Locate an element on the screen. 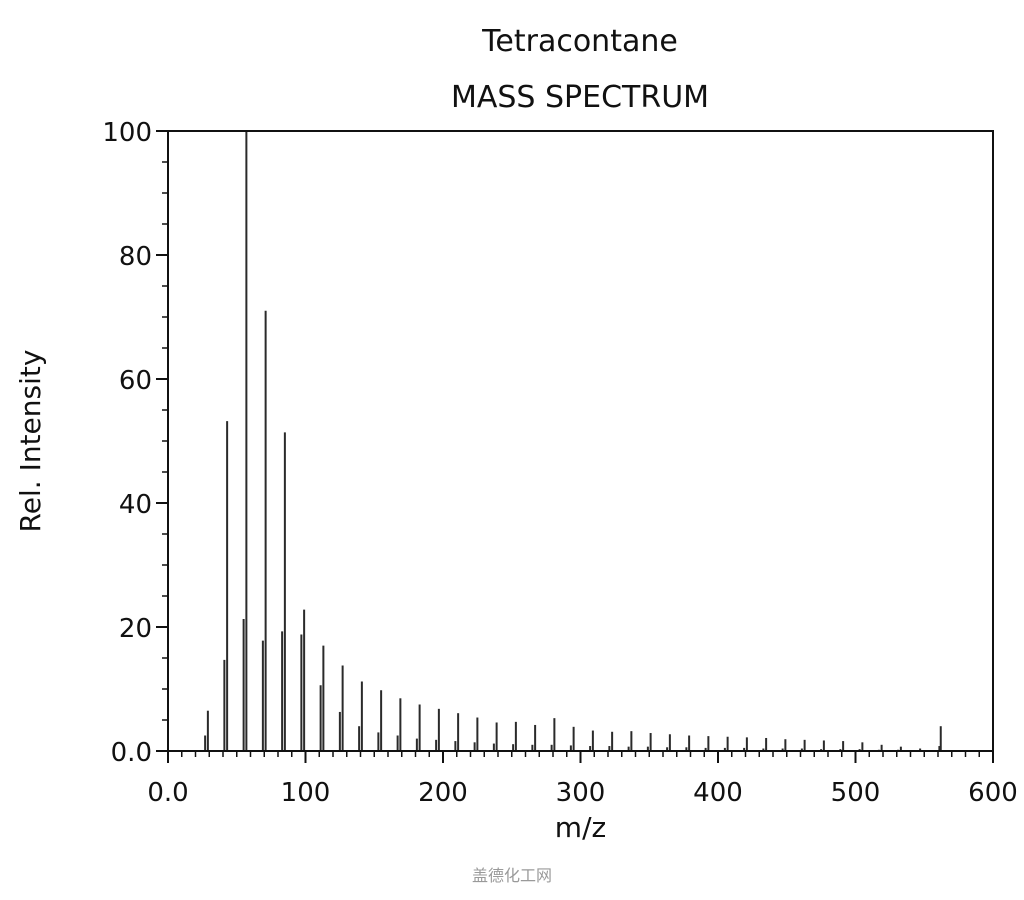 Image resolution: width=1024 pixels, height=900 pixels. y-tick-label: 100 is located at coordinates (127, 133).